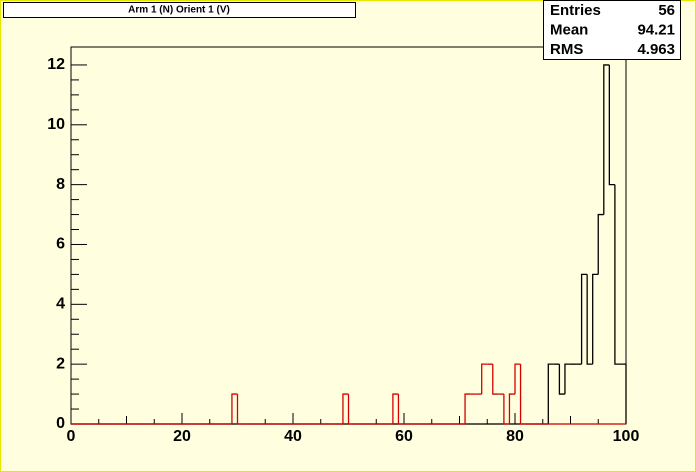 The height and width of the screenshot is (472, 696). What do you see at coordinates (404, 436) in the screenshot?
I see `x-tick-label: 60` at bounding box center [404, 436].